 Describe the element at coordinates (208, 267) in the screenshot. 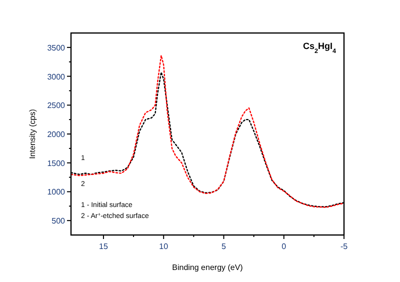

I see `x-axis-title: Binding energy (eV)` at that location.